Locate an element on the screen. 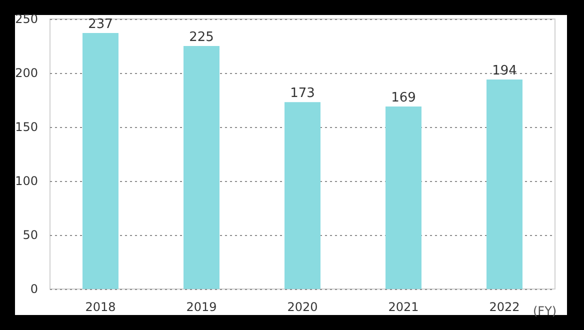 The width and height of the screenshot is (584, 330). data-label: 169 is located at coordinates (403, 98).